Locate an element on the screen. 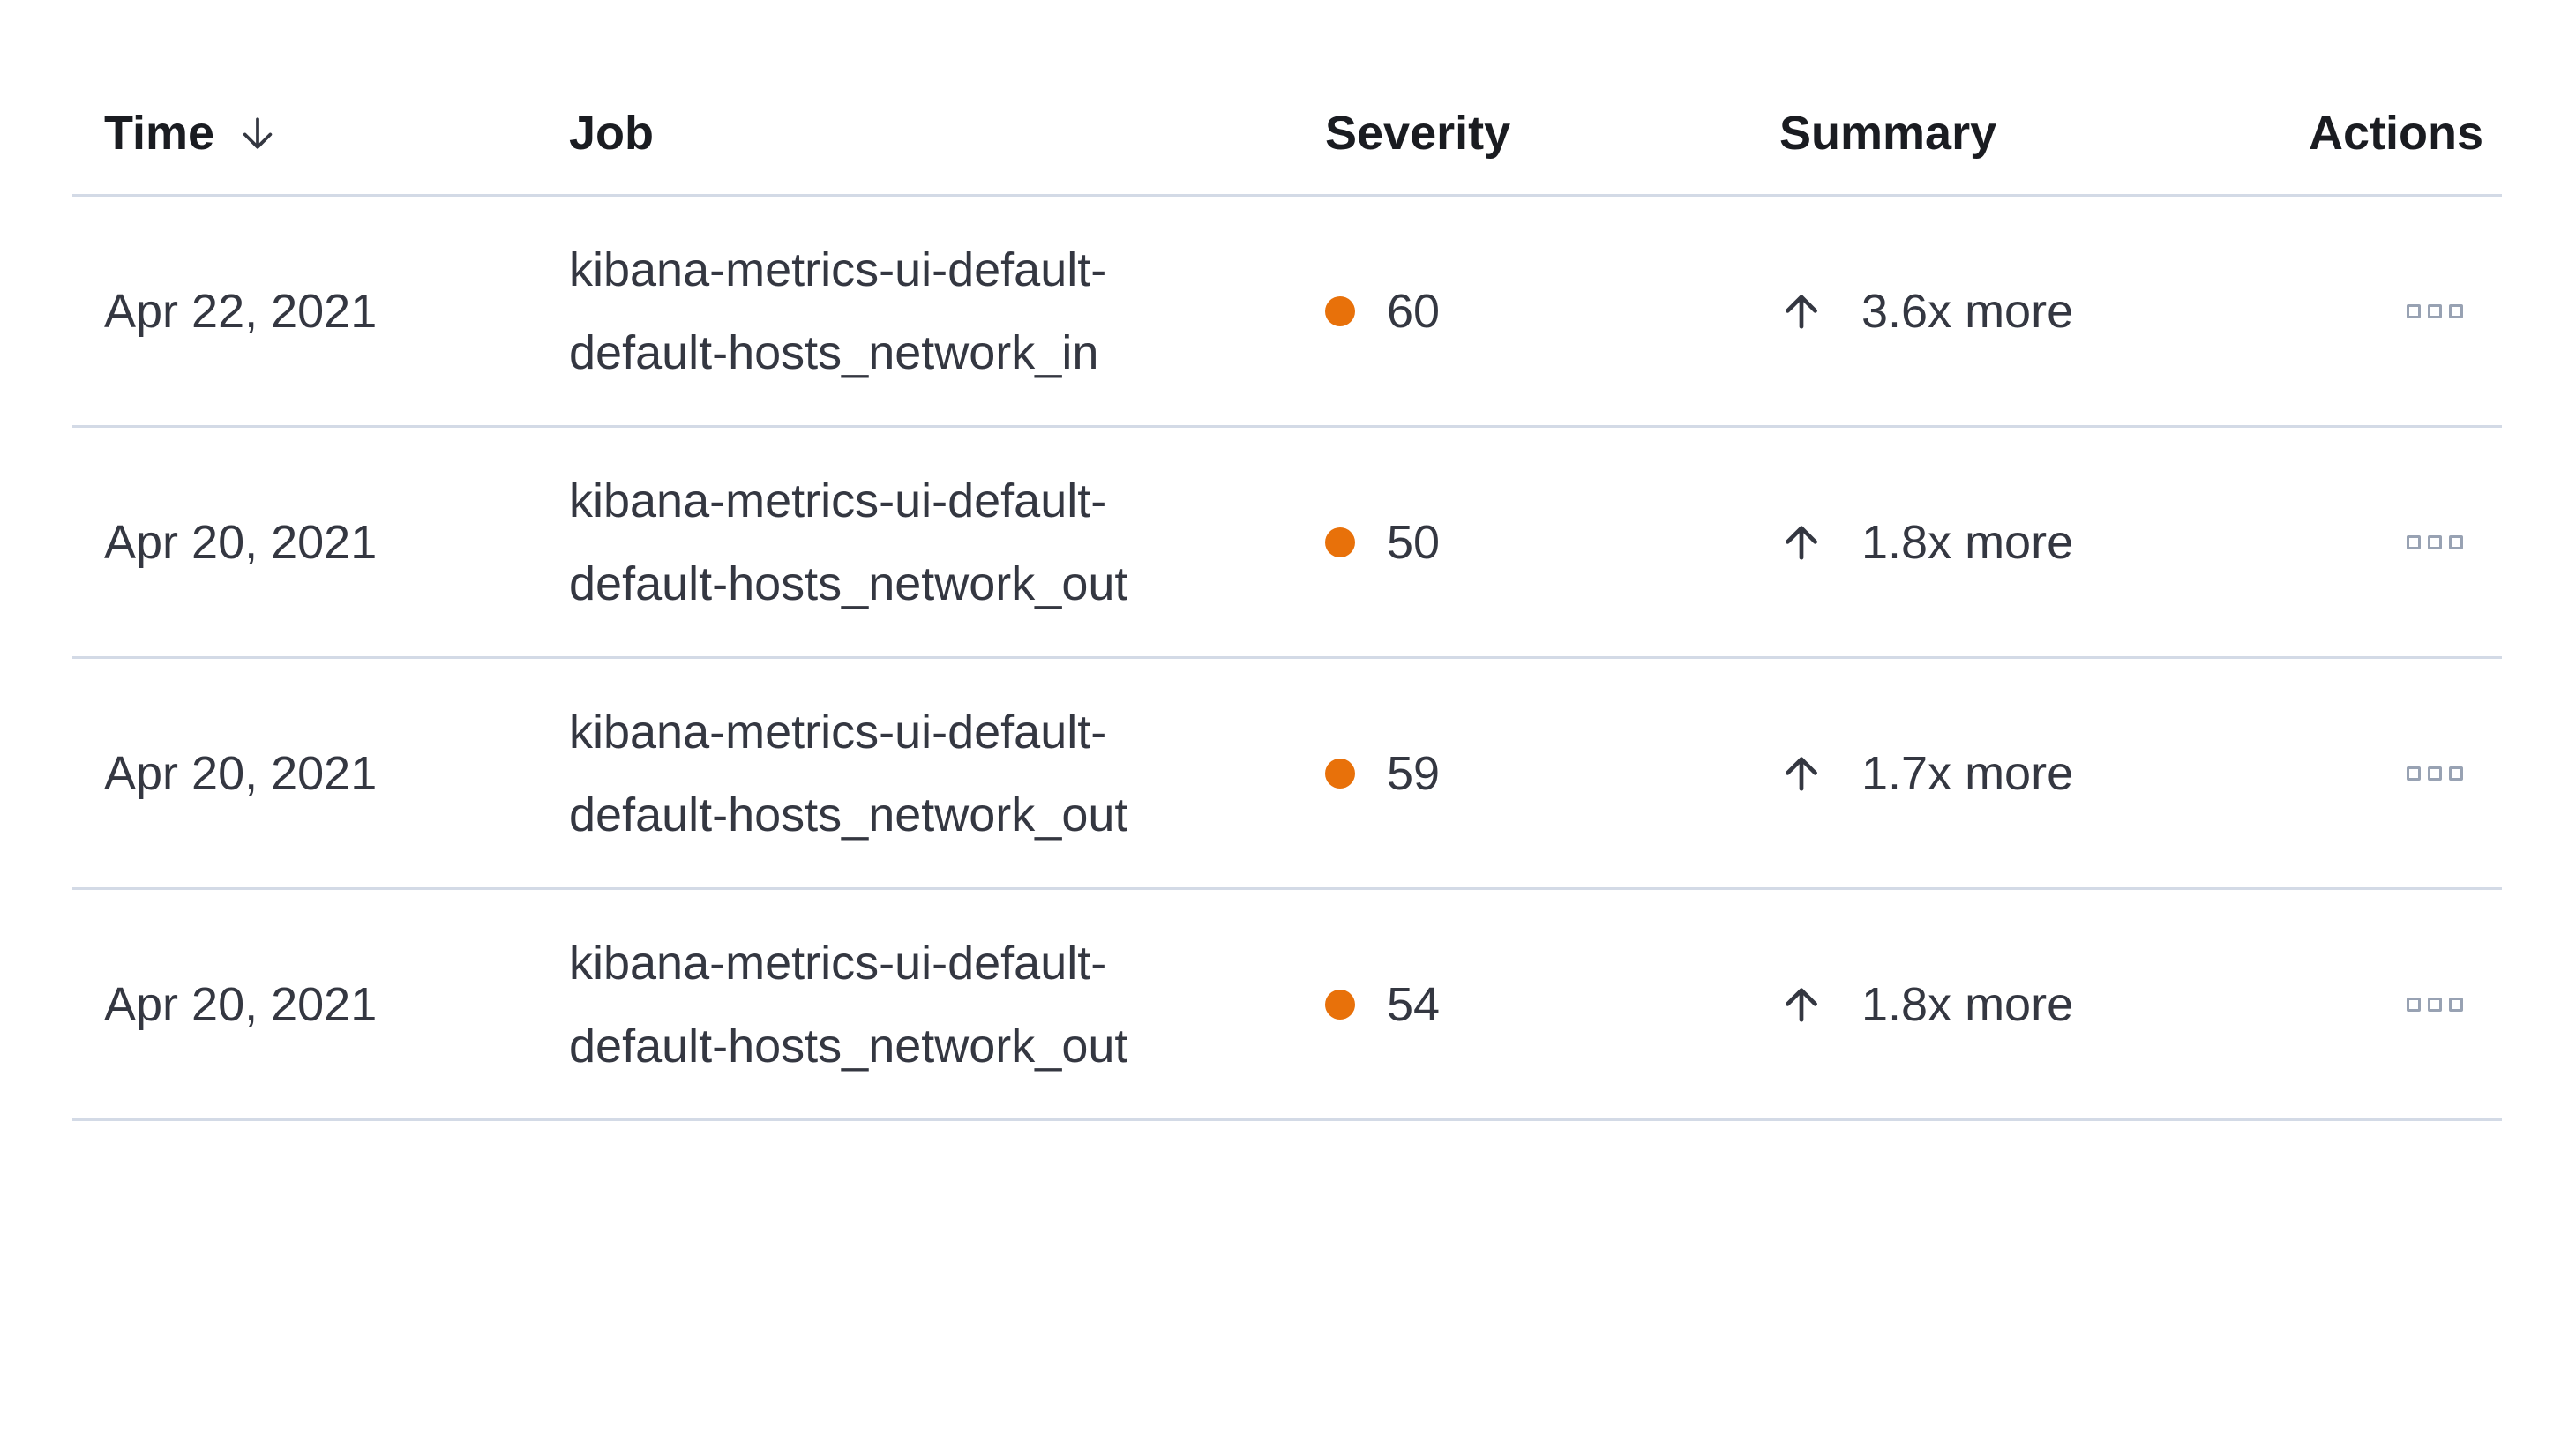  severity-cell: 54 is located at coordinates (1521, 1004).